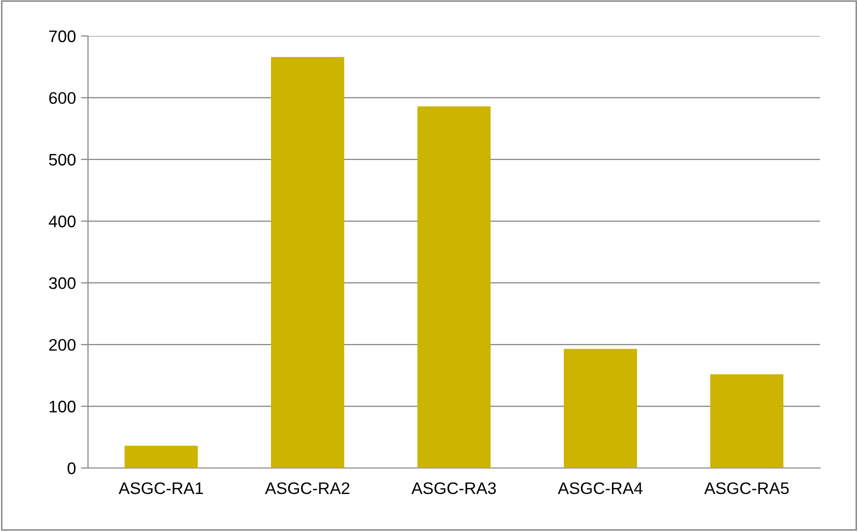  Describe the element at coordinates (62, 160) in the screenshot. I see `y-tick-label: 500` at that location.